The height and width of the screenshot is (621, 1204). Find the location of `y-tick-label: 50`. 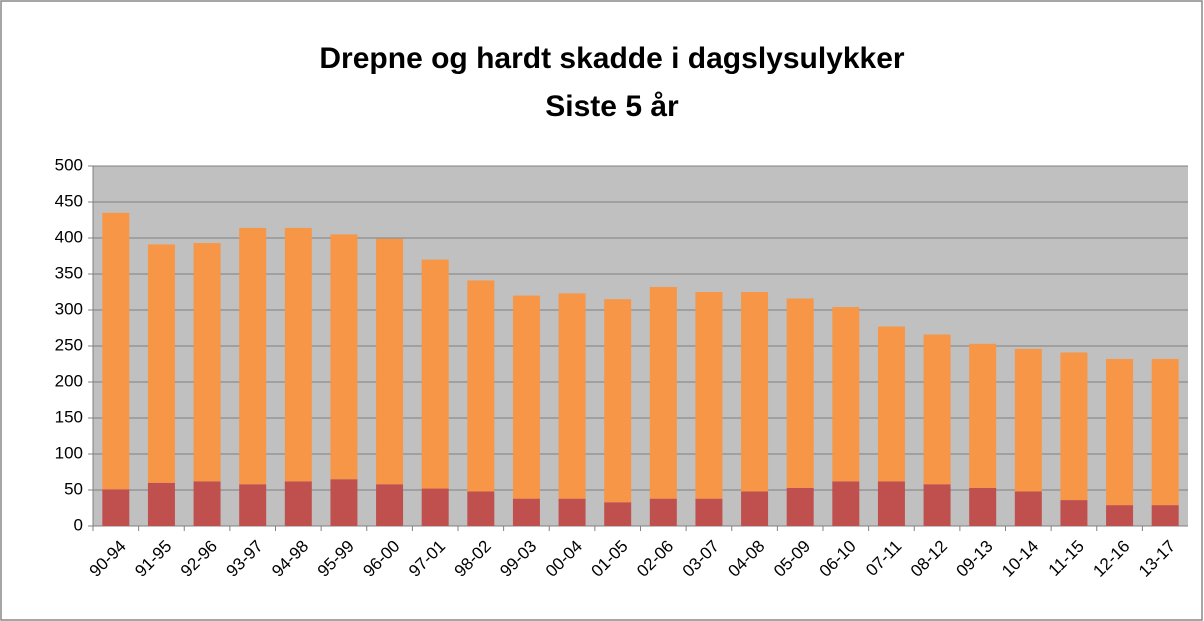

y-tick-label: 50 is located at coordinates (73, 488).